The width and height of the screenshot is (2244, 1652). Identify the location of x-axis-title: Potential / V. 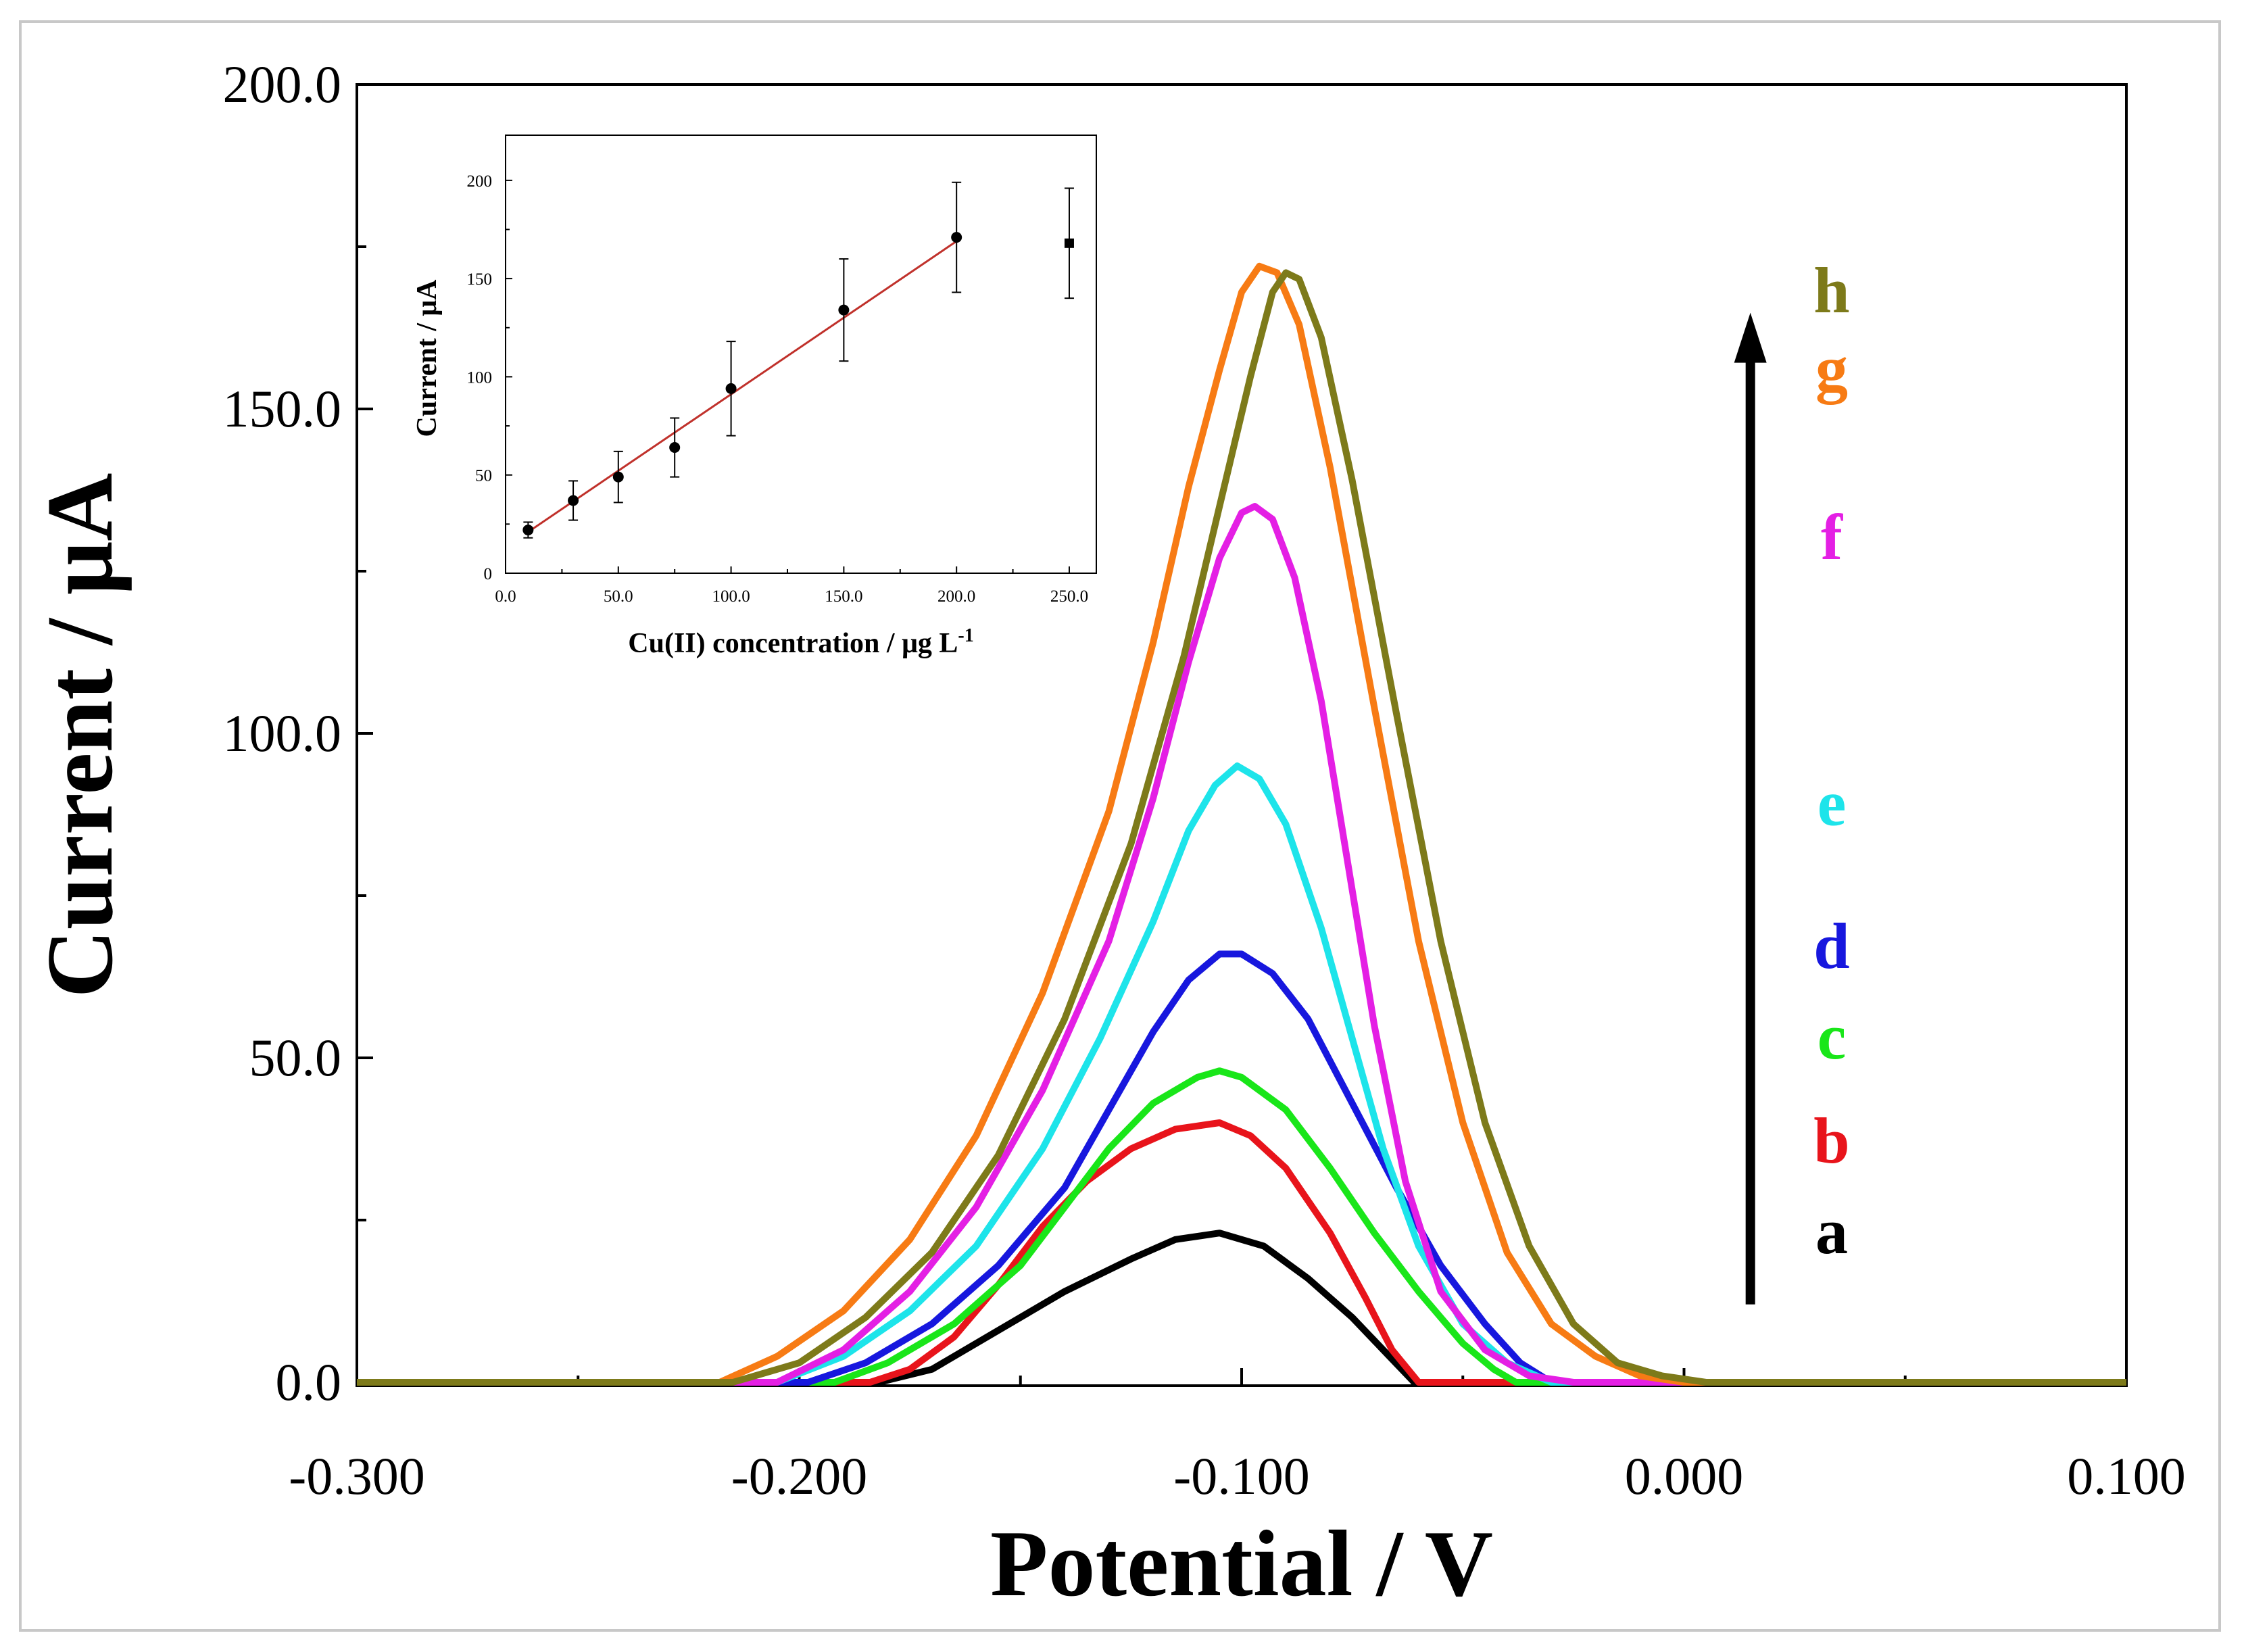
(1241, 1563).